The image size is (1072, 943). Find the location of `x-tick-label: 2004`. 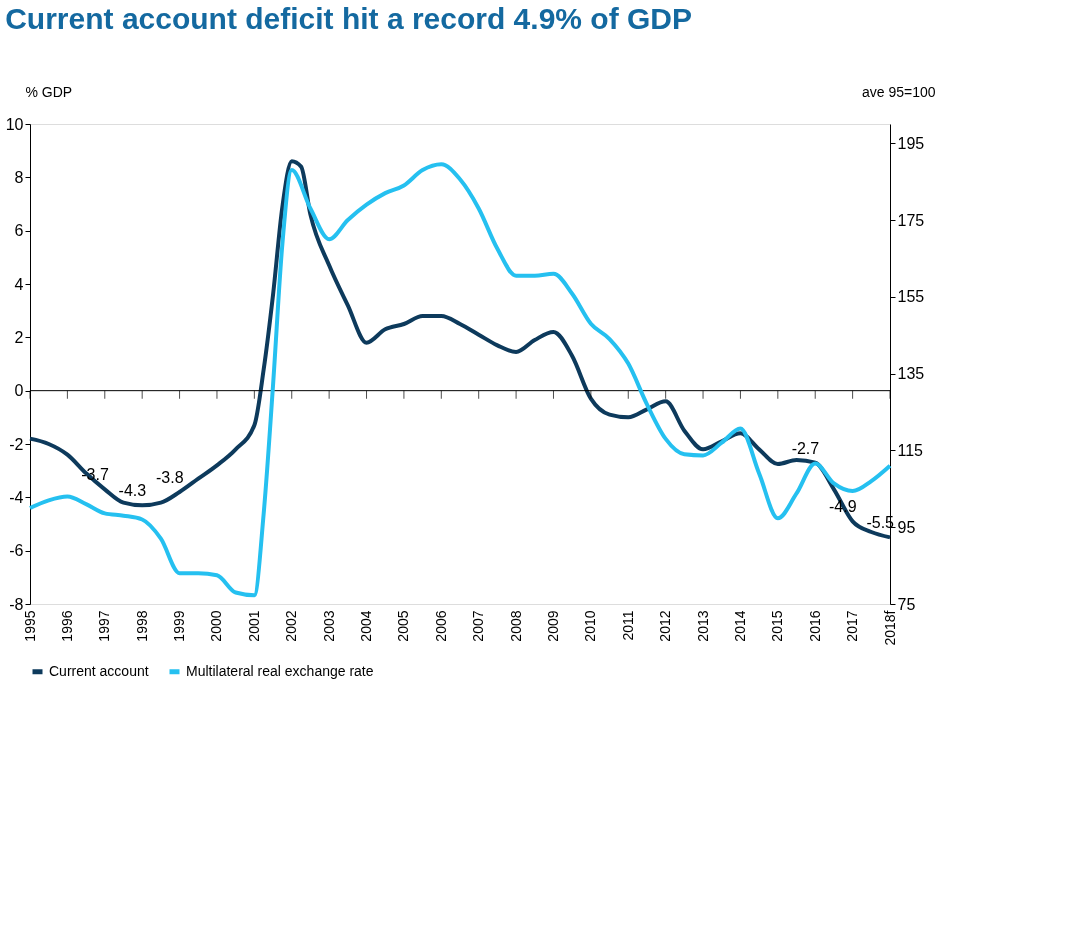

x-tick-label: 2004 is located at coordinates (366, 626).